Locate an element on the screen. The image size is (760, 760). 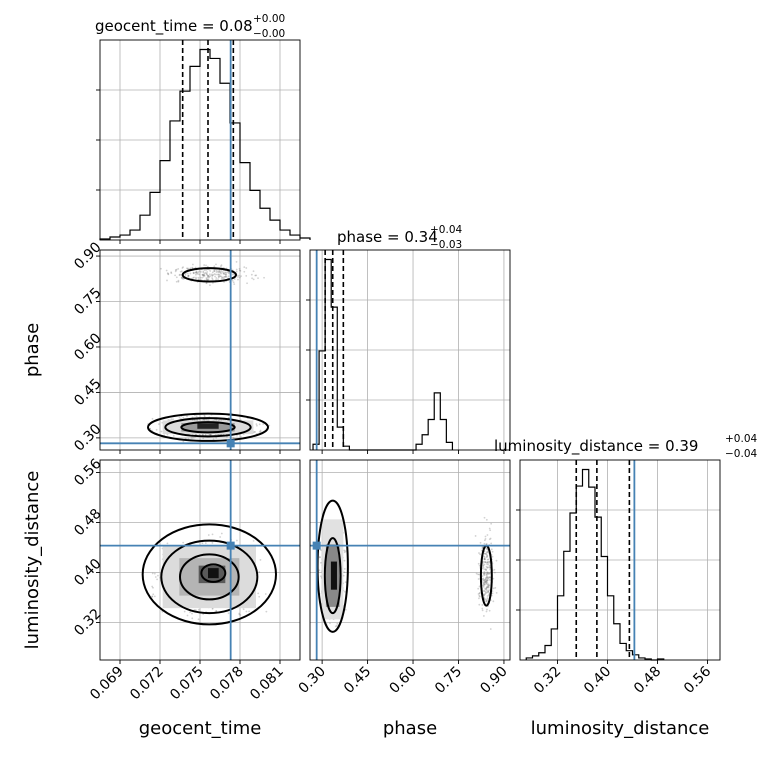
density-cell is located at coordinates (333, 575).